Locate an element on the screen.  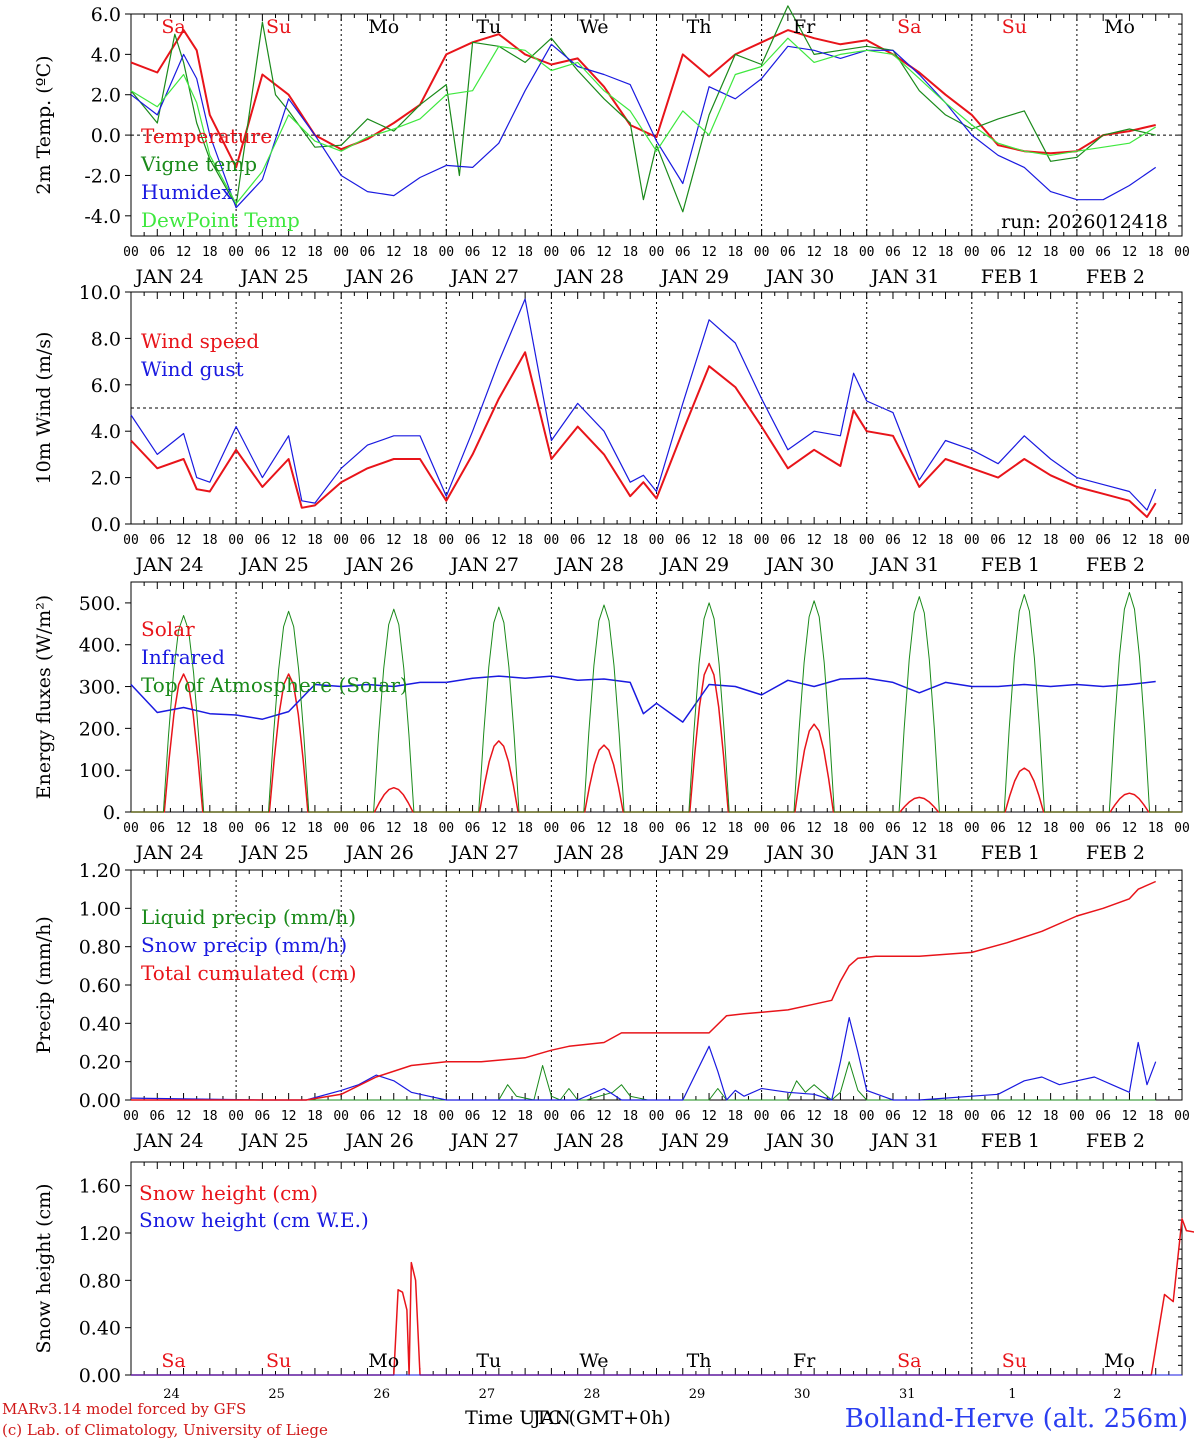
y-tick-label: 1.60 is located at coordinates (100, 1187).